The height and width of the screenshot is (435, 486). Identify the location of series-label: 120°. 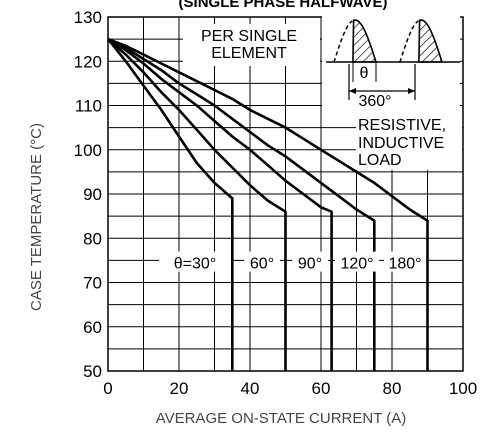
(356, 264).